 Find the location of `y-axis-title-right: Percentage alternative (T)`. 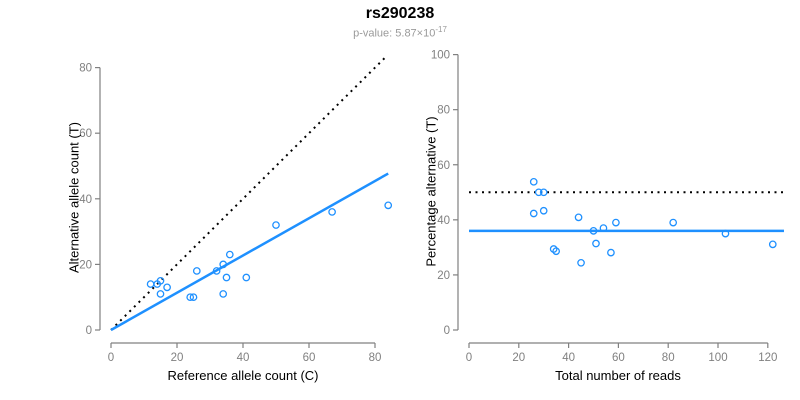

y-axis-title-right: Percentage alternative (T) is located at coordinates (431, 191).